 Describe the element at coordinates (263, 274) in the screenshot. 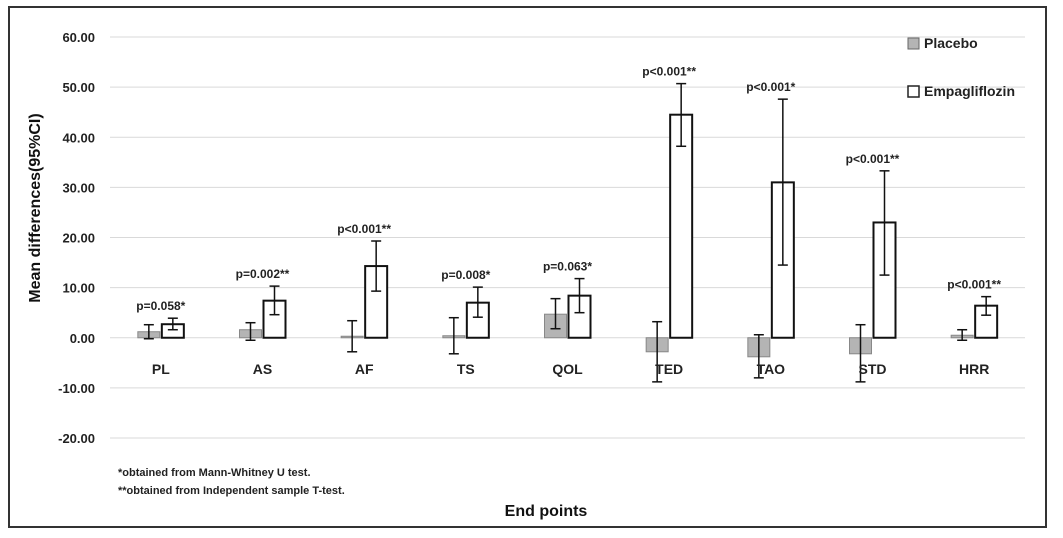

I see `p-value-as: p=0.002**` at that location.